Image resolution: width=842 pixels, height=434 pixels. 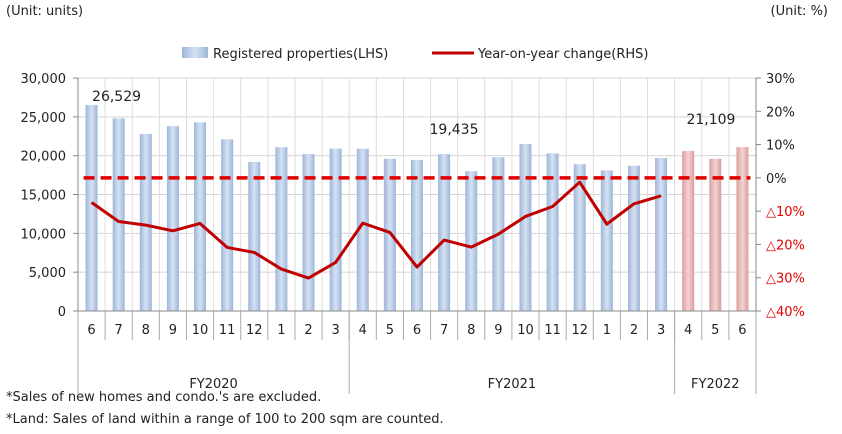 What do you see at coordinates (785, 245) in the screenshot?
I see `right-tick-label: △20%` at bounding box center [785, 245].